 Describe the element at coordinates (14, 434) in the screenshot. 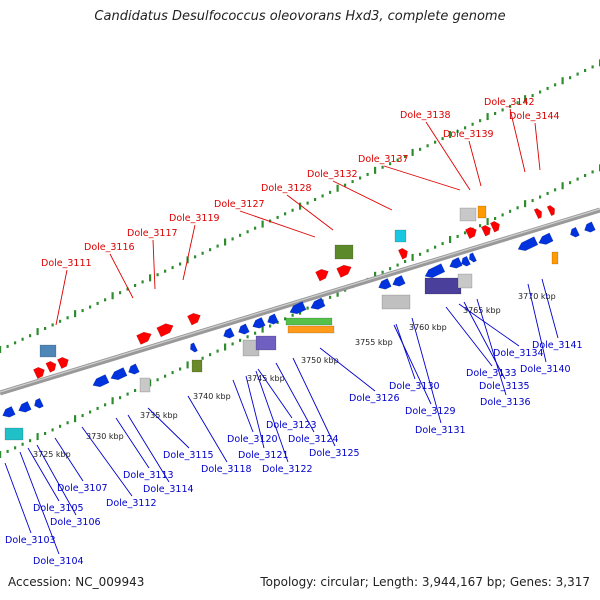

I see `gene-box-cyan` at that location.